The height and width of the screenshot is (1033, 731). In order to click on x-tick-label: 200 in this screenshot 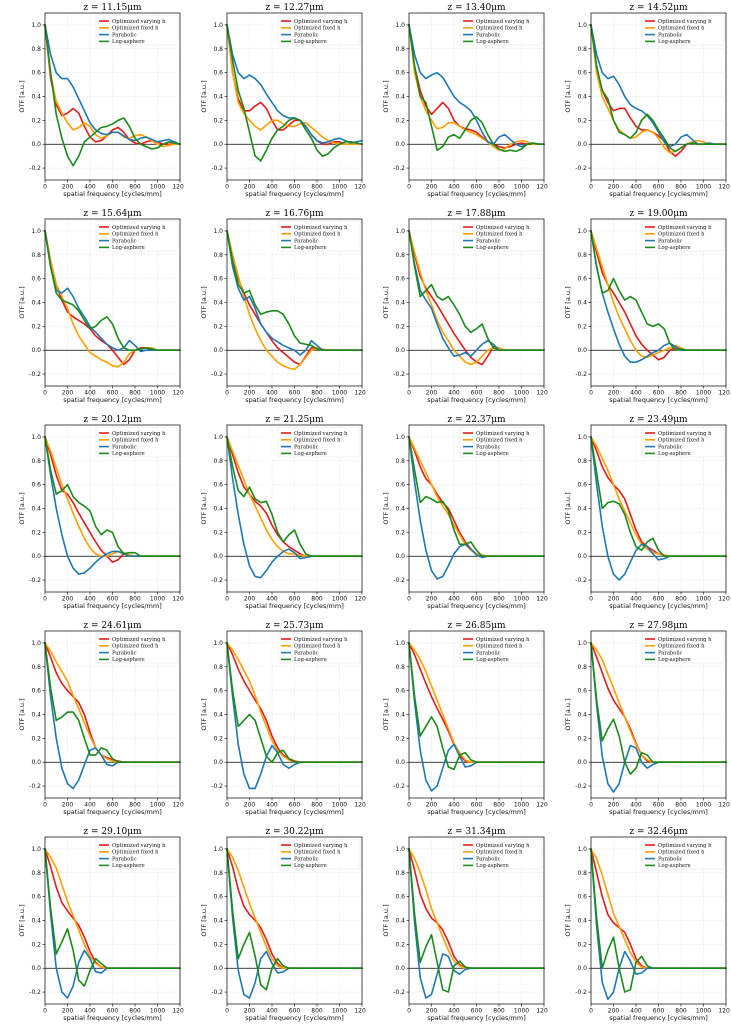, I will do `click(68, 805)`.